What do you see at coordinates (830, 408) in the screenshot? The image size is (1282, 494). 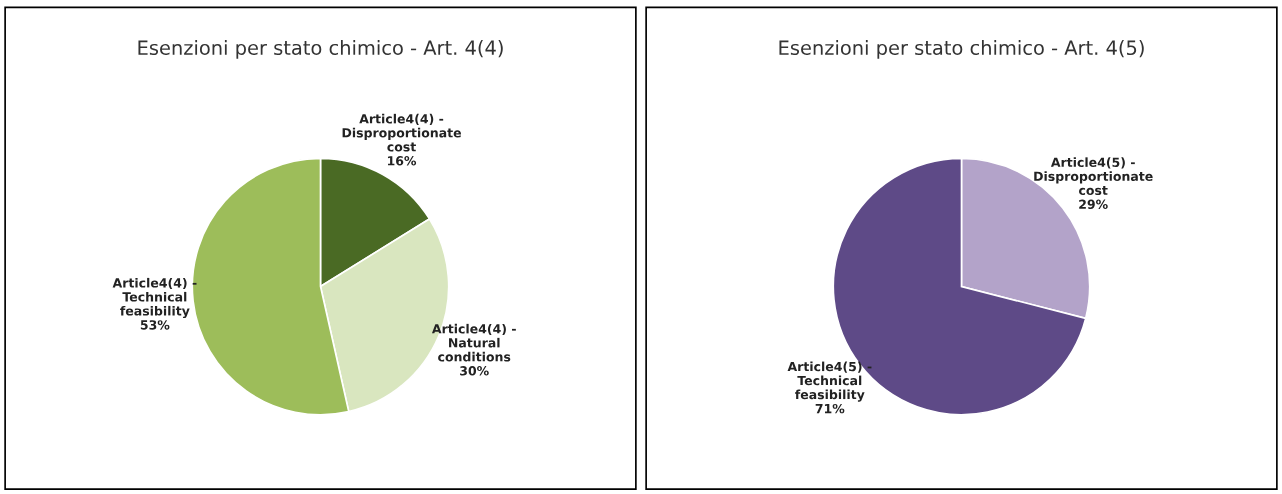 I see `data-label: 71%` at bounding box center [830, 408].